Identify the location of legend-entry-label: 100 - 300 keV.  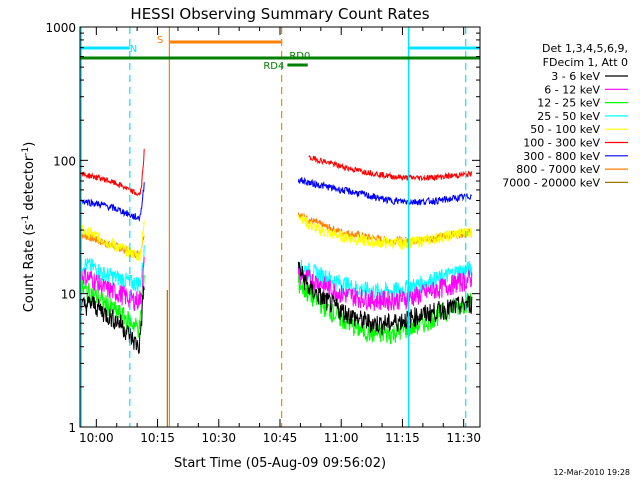
(561, 143).